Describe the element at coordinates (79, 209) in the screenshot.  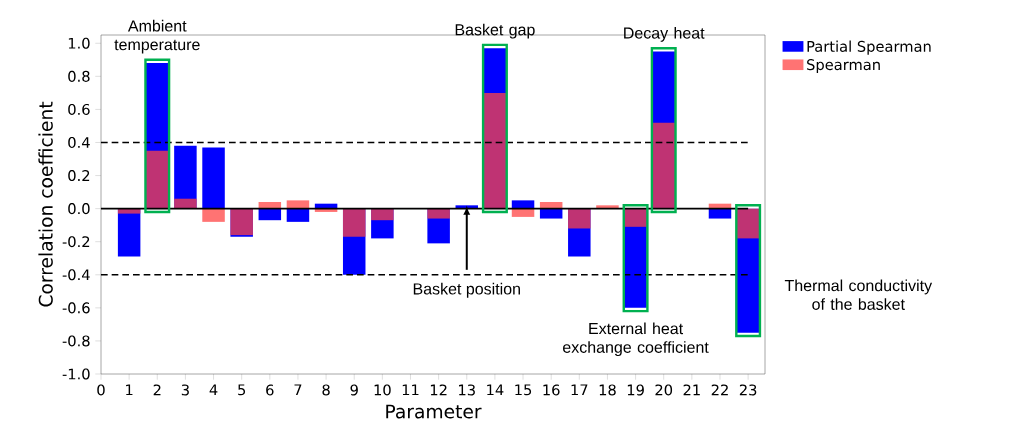
I see `y-tick-label: 0.0` at that location.